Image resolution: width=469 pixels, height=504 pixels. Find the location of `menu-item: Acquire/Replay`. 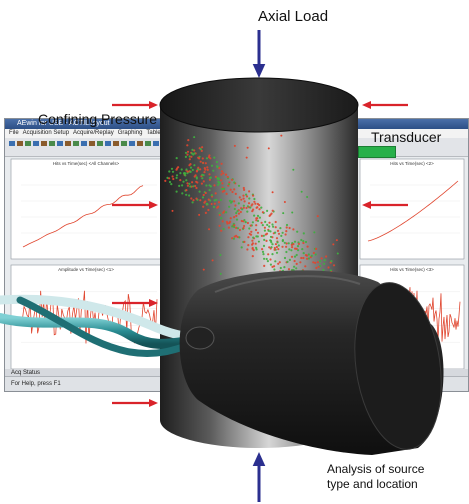

menu-item: Acquire/Replay is located at coordinates (93, 133).